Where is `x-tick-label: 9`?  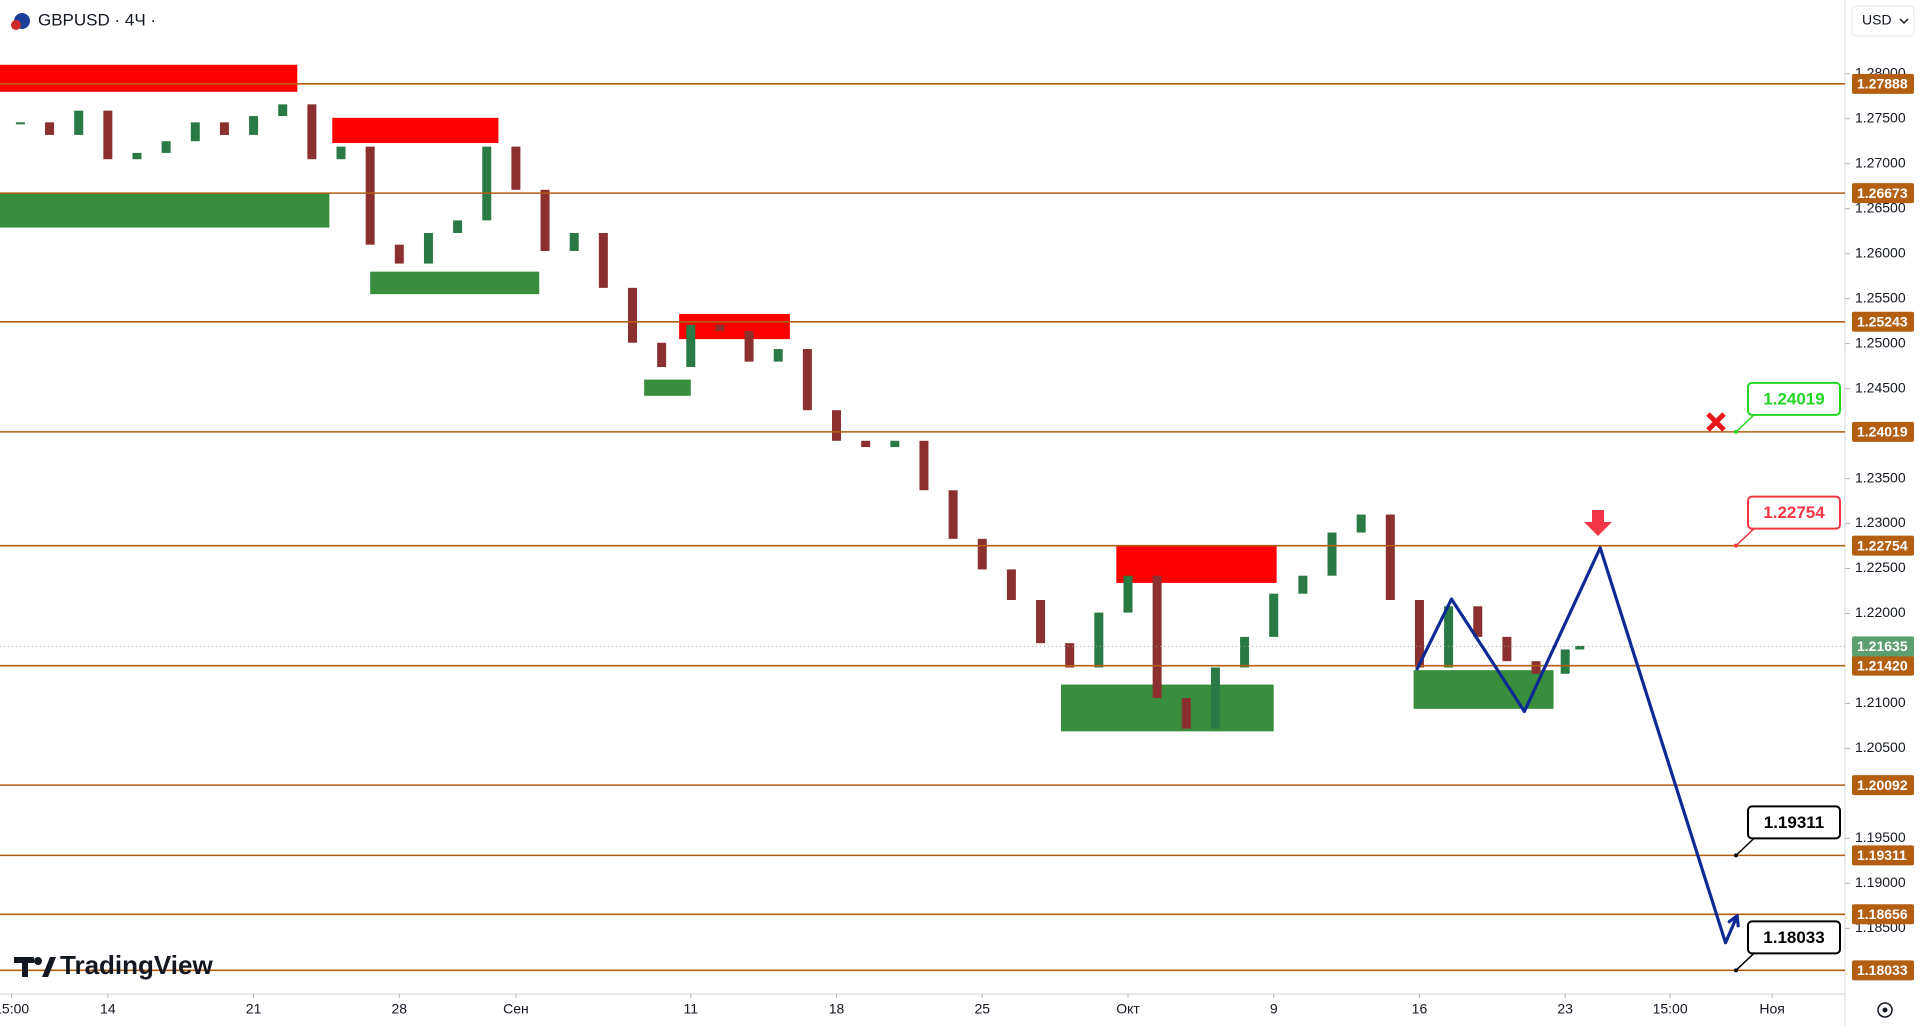 x-tick-label: 9 is located at coordinates (1274, 1009).